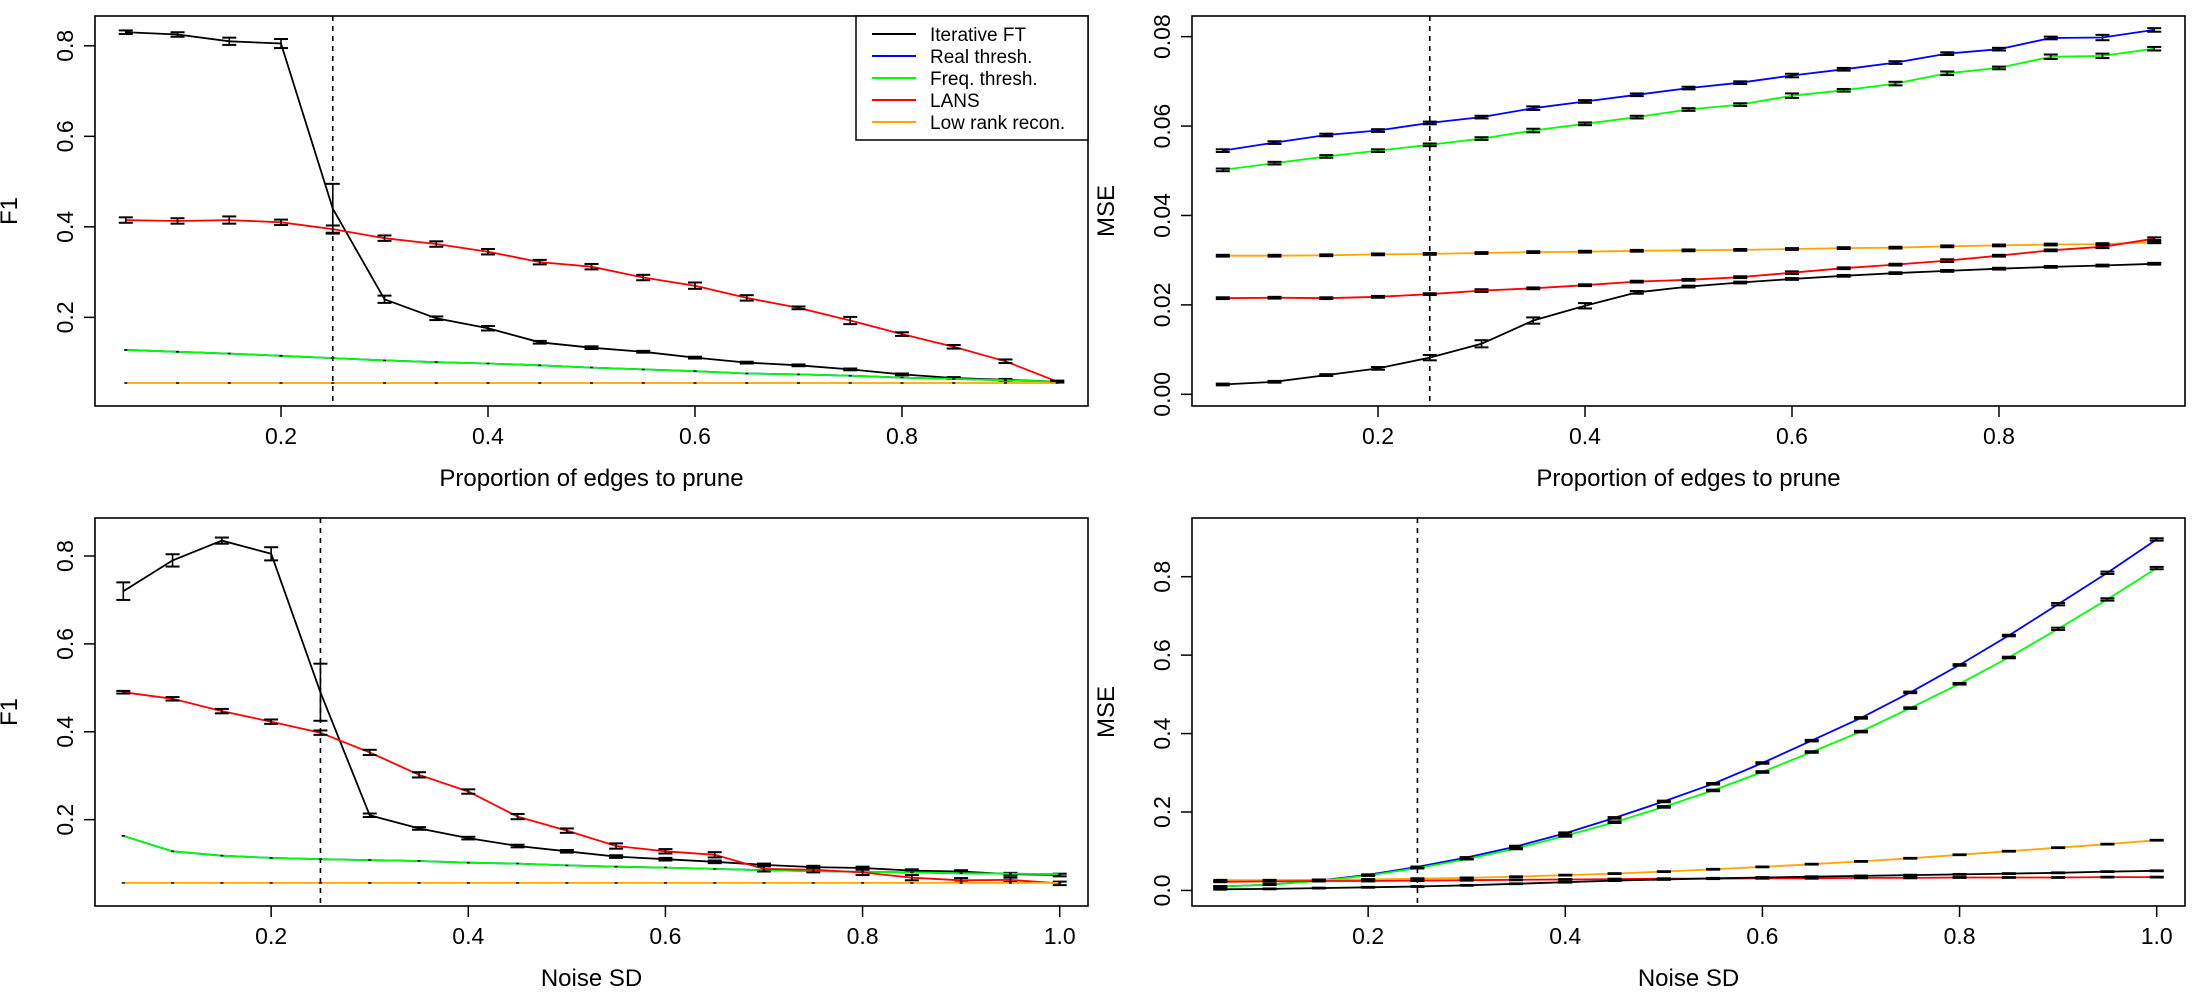  I want to click on y-tick-label: 0.02, so click(1162, 305).